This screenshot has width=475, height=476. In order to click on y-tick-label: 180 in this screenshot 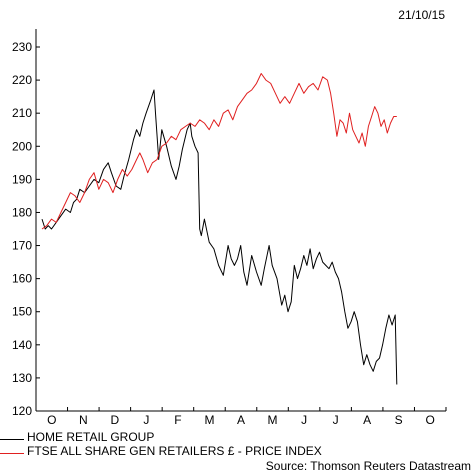, I will do `click(22, 212)`.